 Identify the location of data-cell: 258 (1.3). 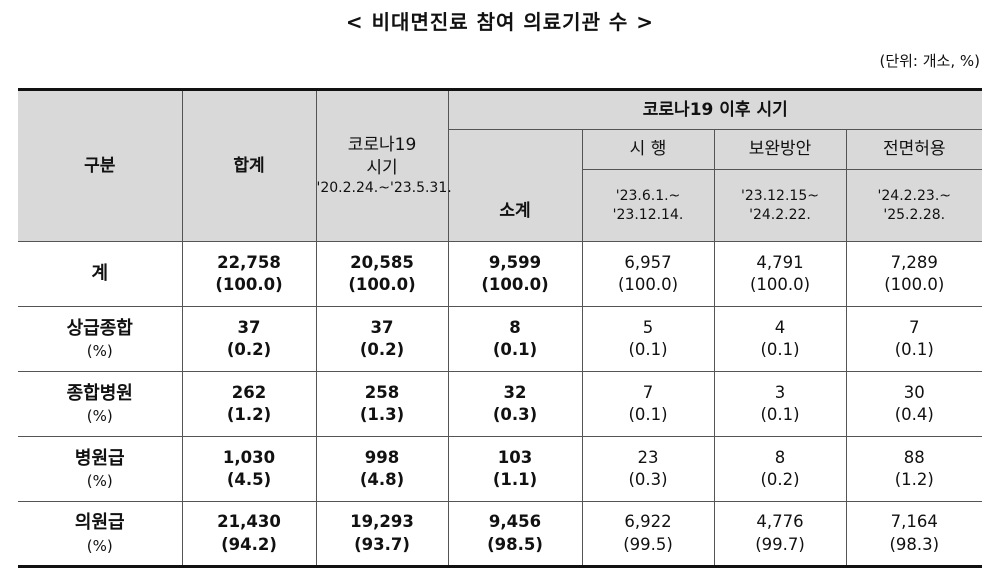
(382, 404).